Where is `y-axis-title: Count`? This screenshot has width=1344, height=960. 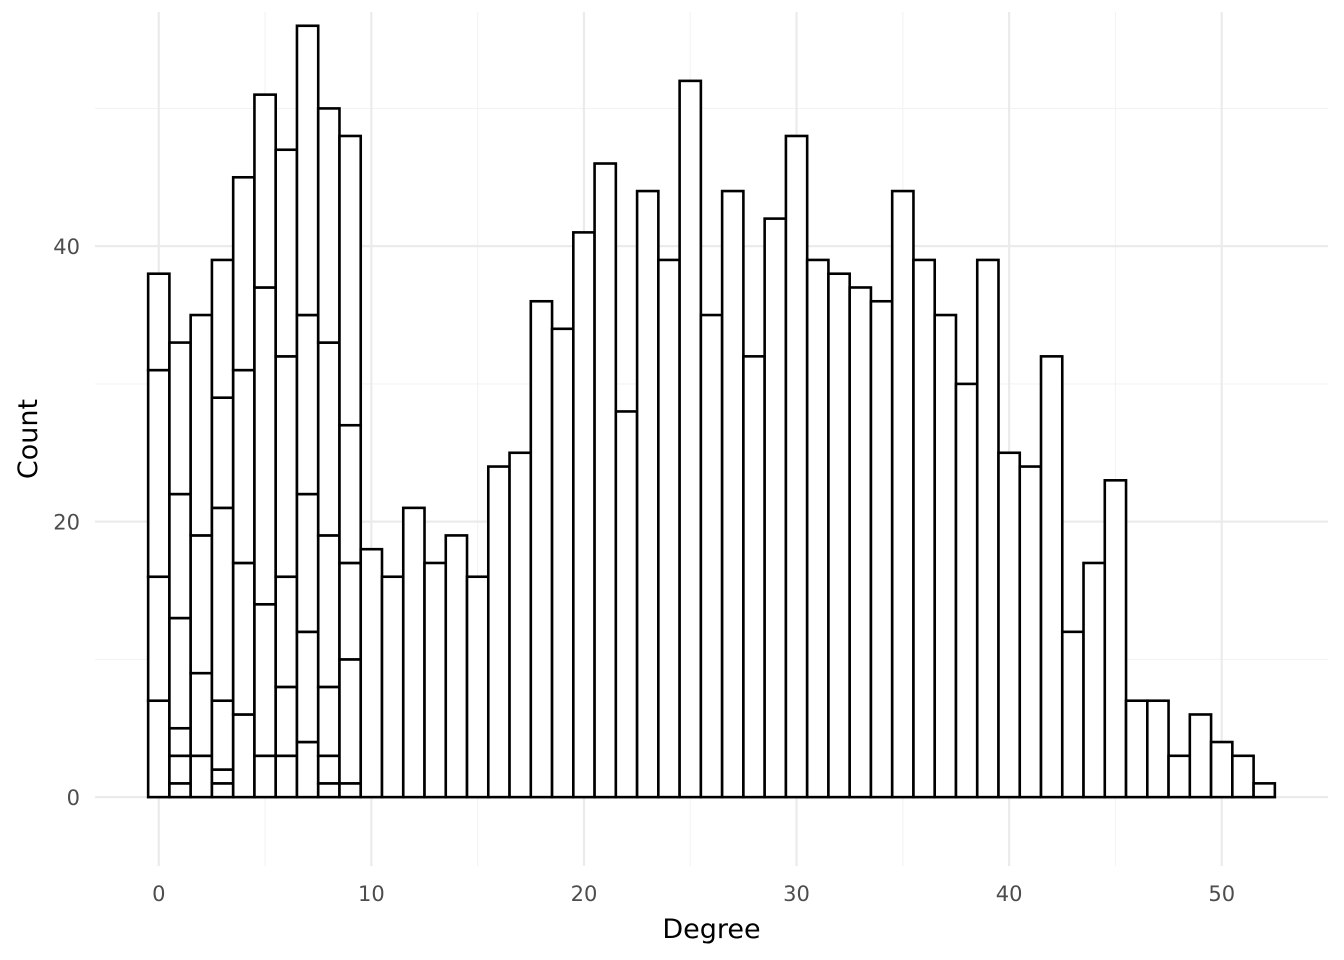 y-axis-title: Count is located at coordinates (28, 439).